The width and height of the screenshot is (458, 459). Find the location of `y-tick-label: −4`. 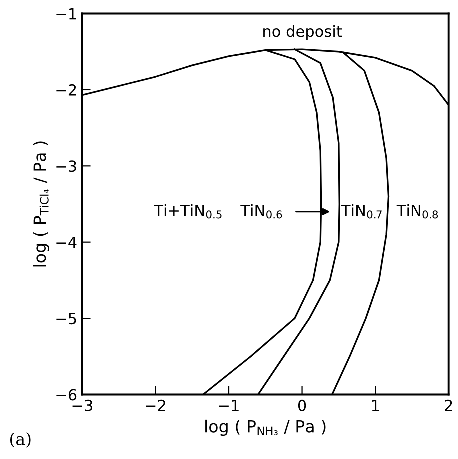

y-tick-label: −4 is located at coordinates (66, 242).